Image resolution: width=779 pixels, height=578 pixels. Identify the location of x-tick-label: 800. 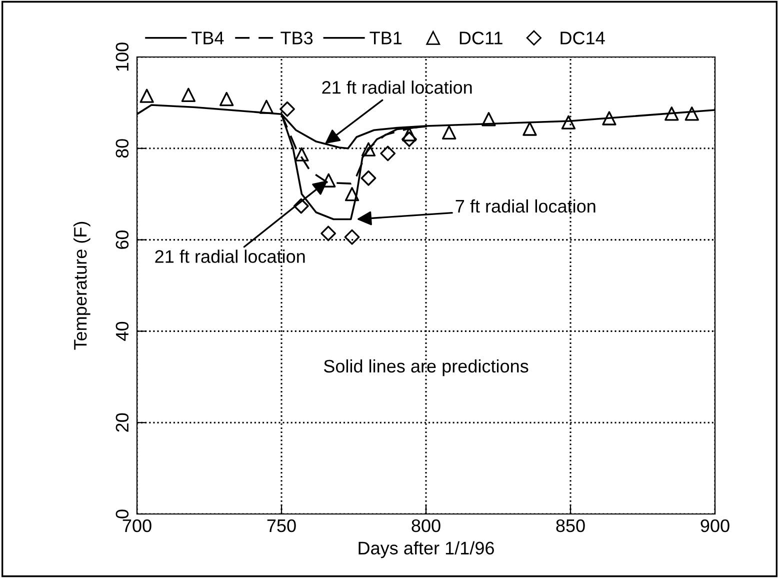
(426, 525).